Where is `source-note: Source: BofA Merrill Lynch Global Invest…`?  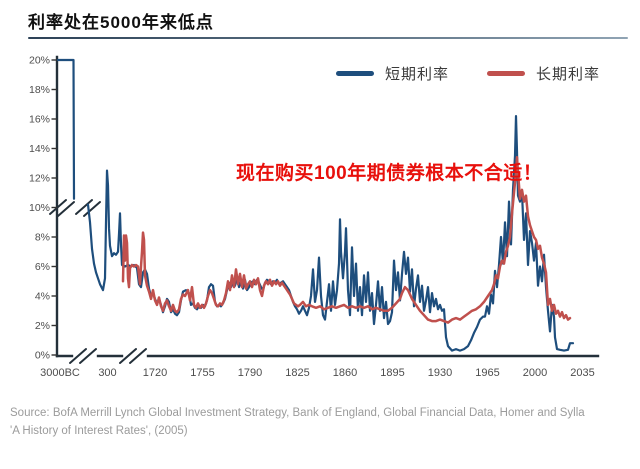 source-note: Source: BofA Merrill Lynch Global Invest… is located at coordinates (321, 423).